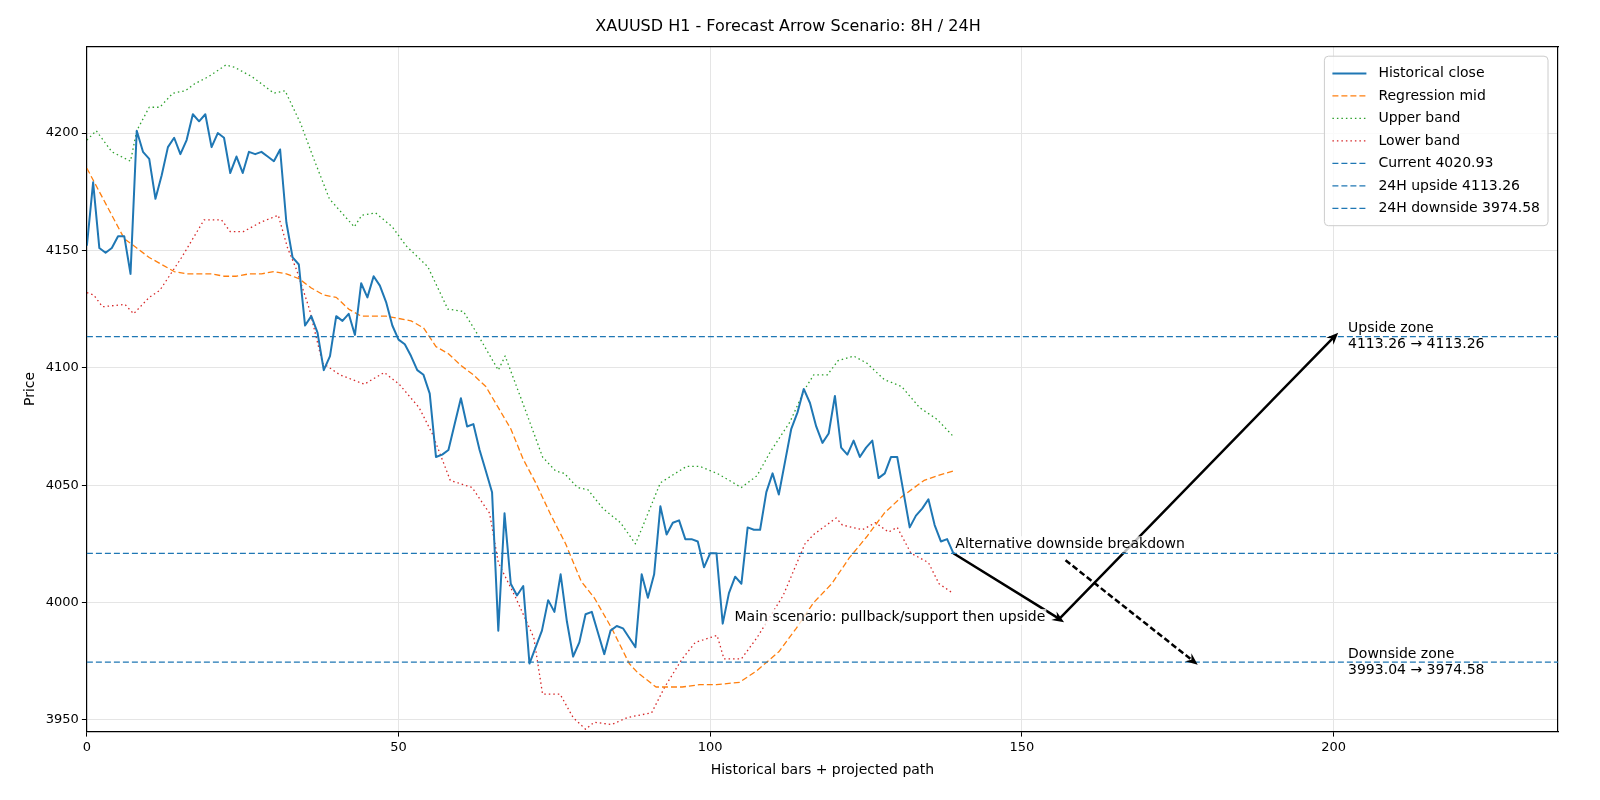  What do you see at coordinates (822, 769) in the screenshot?
I see `x-axis-title: Historical bars + projected path` at bounding box center [822, 769].